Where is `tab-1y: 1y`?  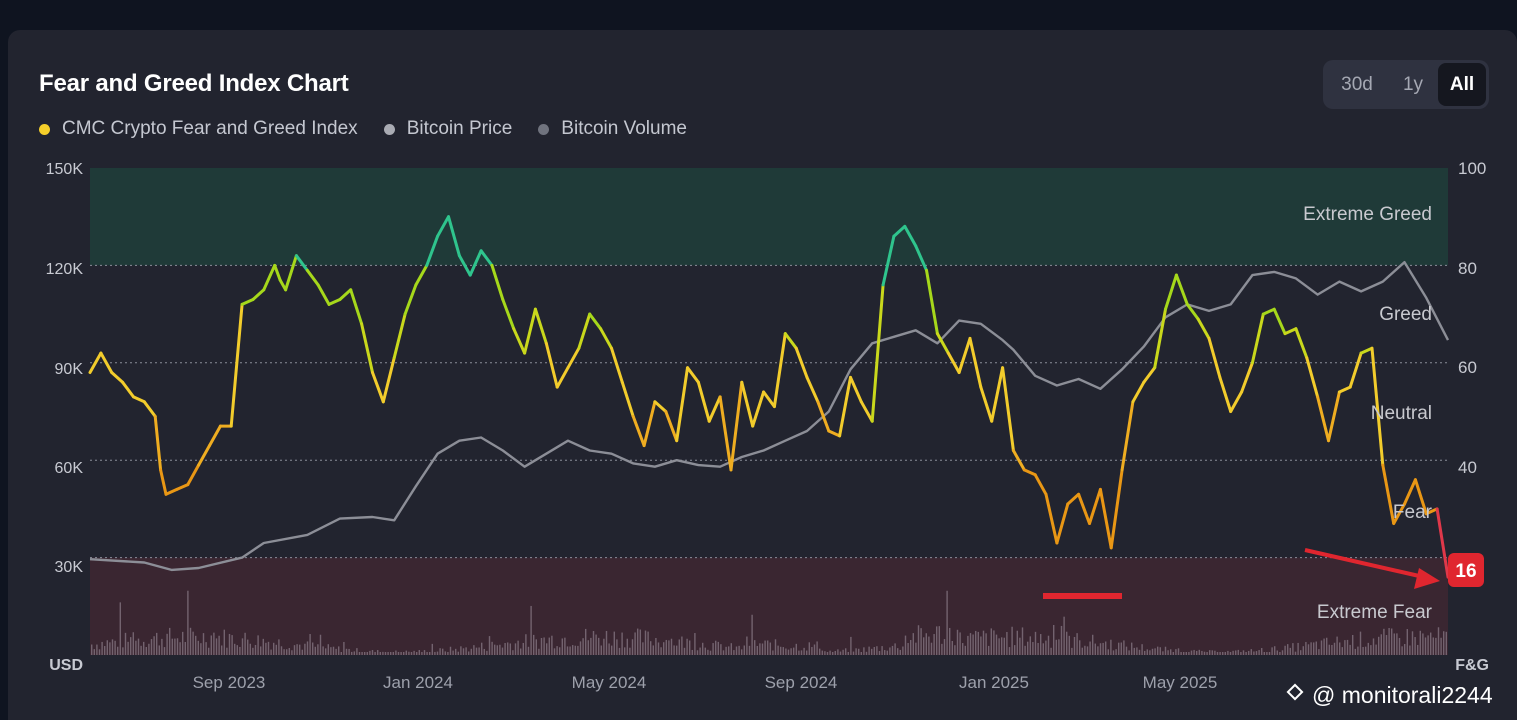 tab-1y: 1y is located at coordinates (1413, 84).